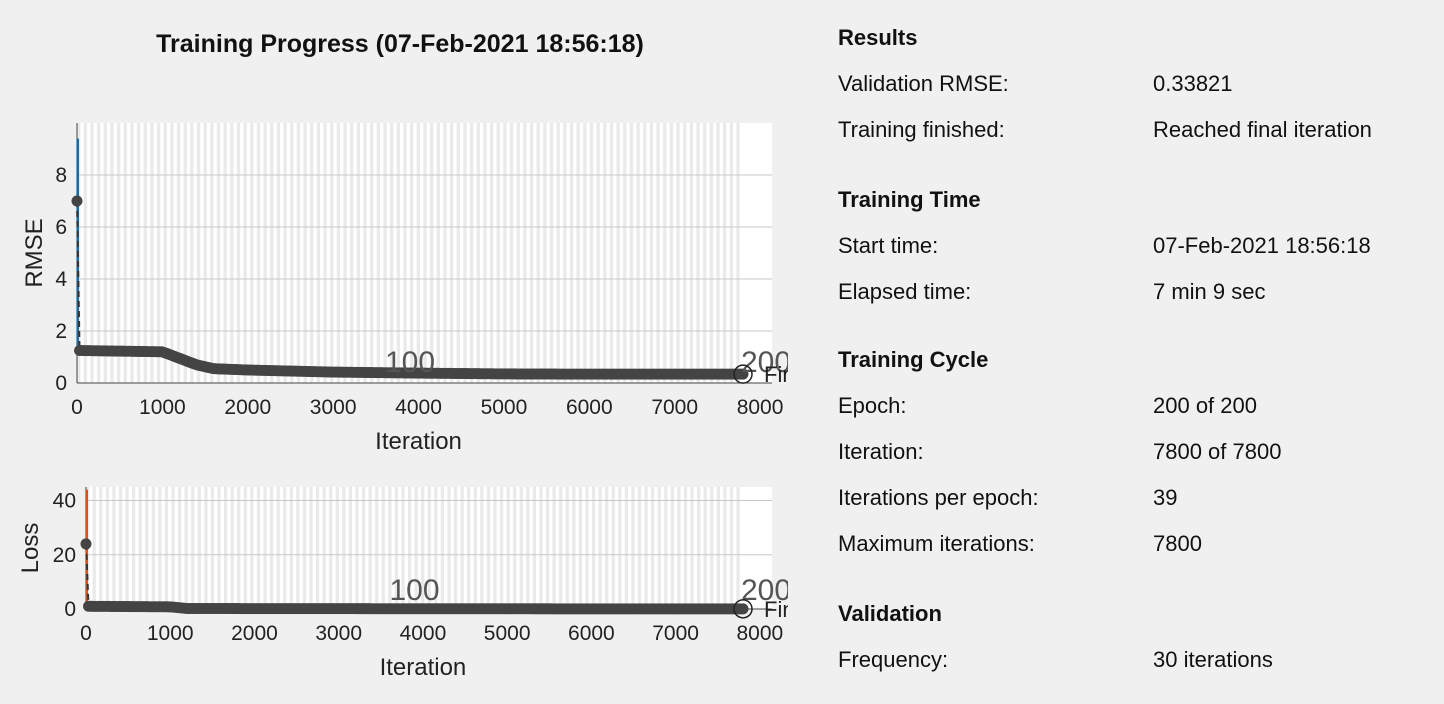 The width and height of the screenshot is (1444, 704). Describe the element at coordinates (30, 548) in the screenshot. I see `loss-y-axis-label: Loss` at that location.